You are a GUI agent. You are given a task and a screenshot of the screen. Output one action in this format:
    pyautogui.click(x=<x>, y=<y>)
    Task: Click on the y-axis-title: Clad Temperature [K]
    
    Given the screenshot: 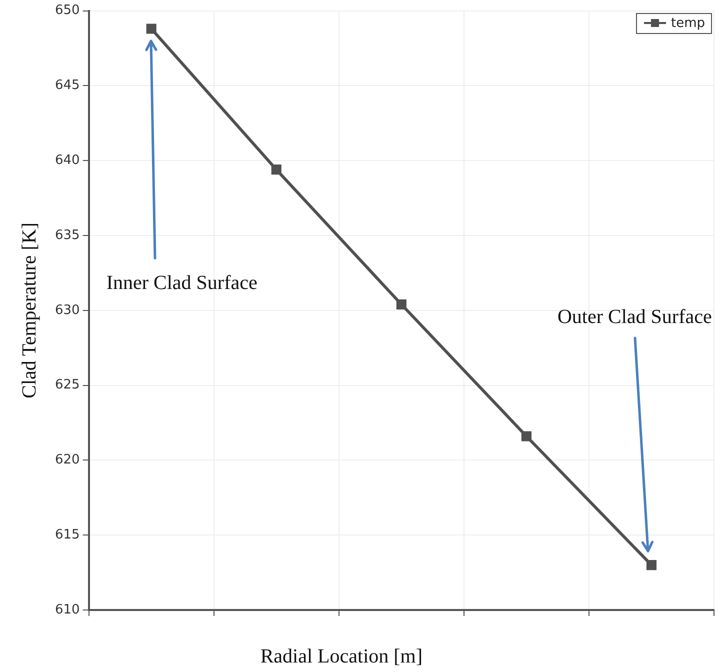 What is the action you would take?
    pyautogui.click(x=29, y=310)
    